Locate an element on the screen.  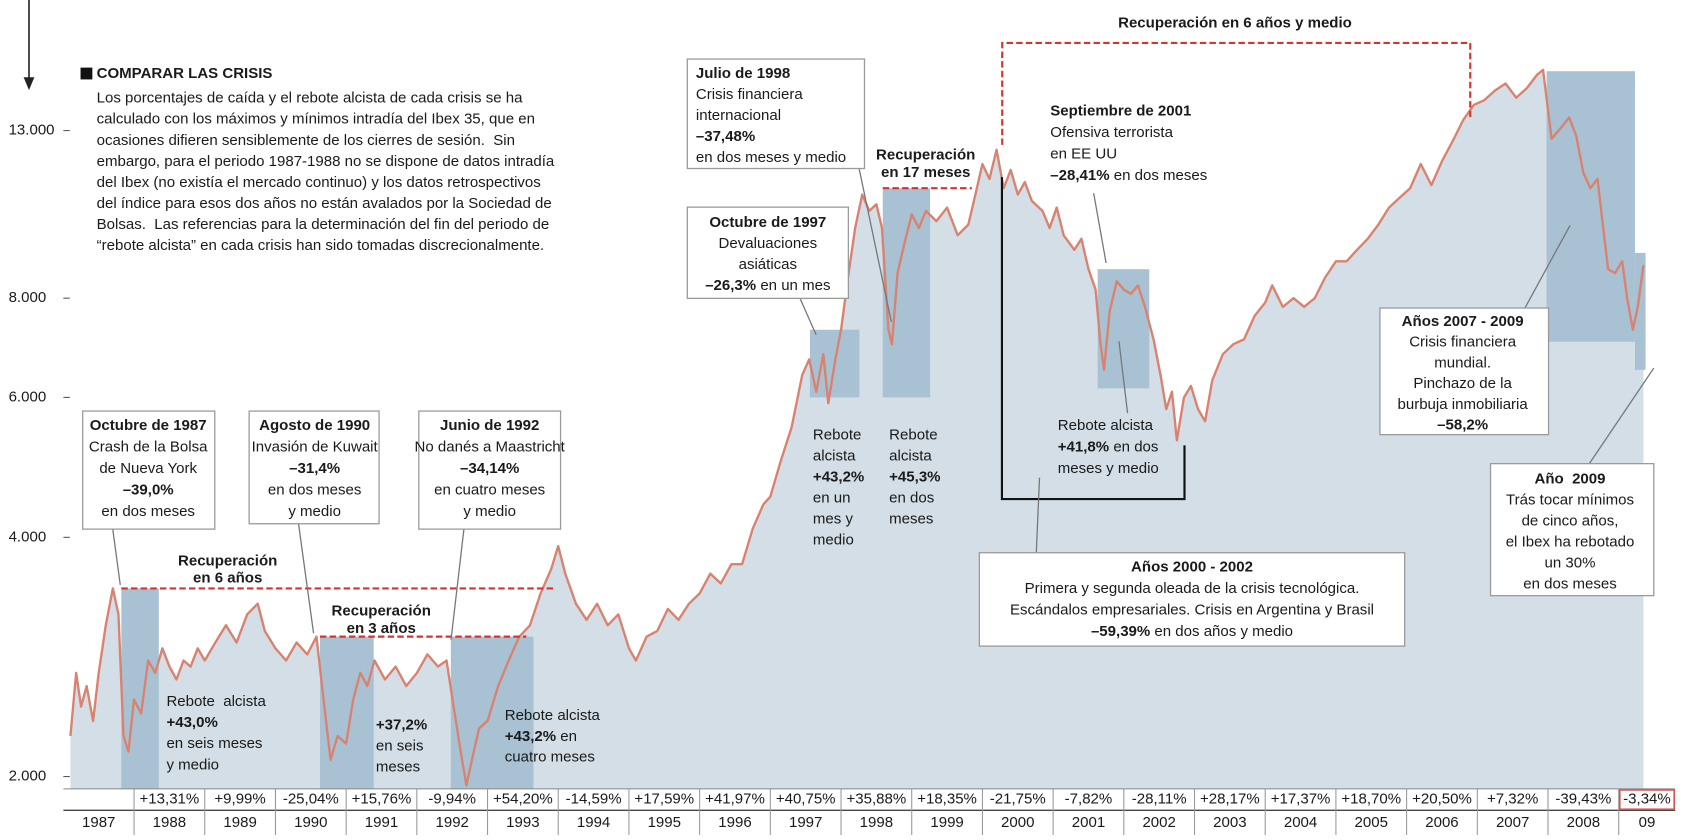
annotation-line: –31,4% is located at coordinates (314, 468).